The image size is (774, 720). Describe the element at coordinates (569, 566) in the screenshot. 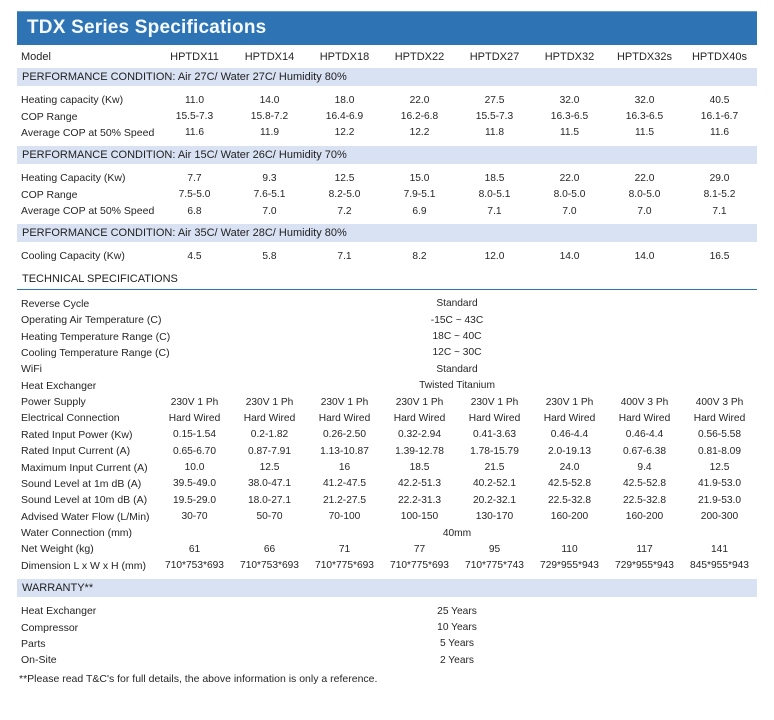

I see `value-cell: 729*955*943` at that location.